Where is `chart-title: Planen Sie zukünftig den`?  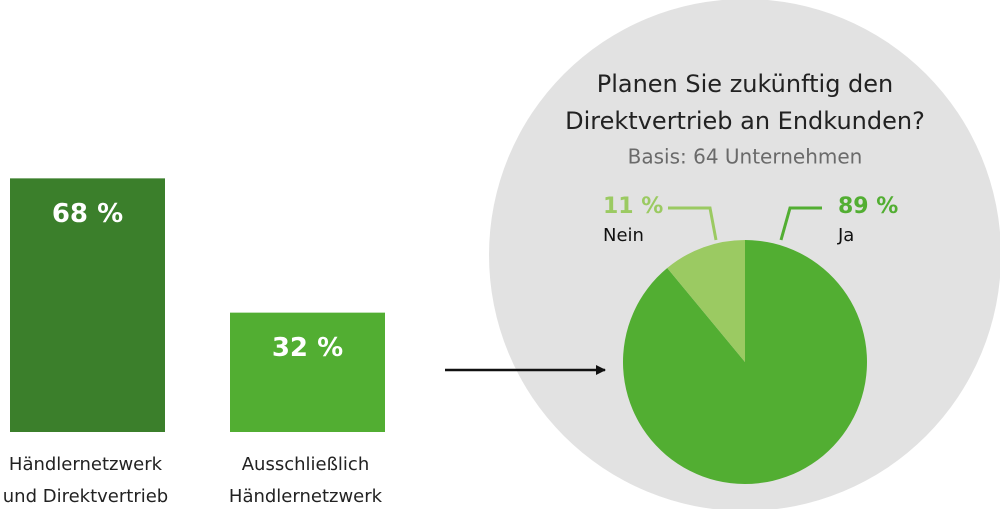 chart-title: Planen Sie zukünftig den is located at coordinates (745, 84).